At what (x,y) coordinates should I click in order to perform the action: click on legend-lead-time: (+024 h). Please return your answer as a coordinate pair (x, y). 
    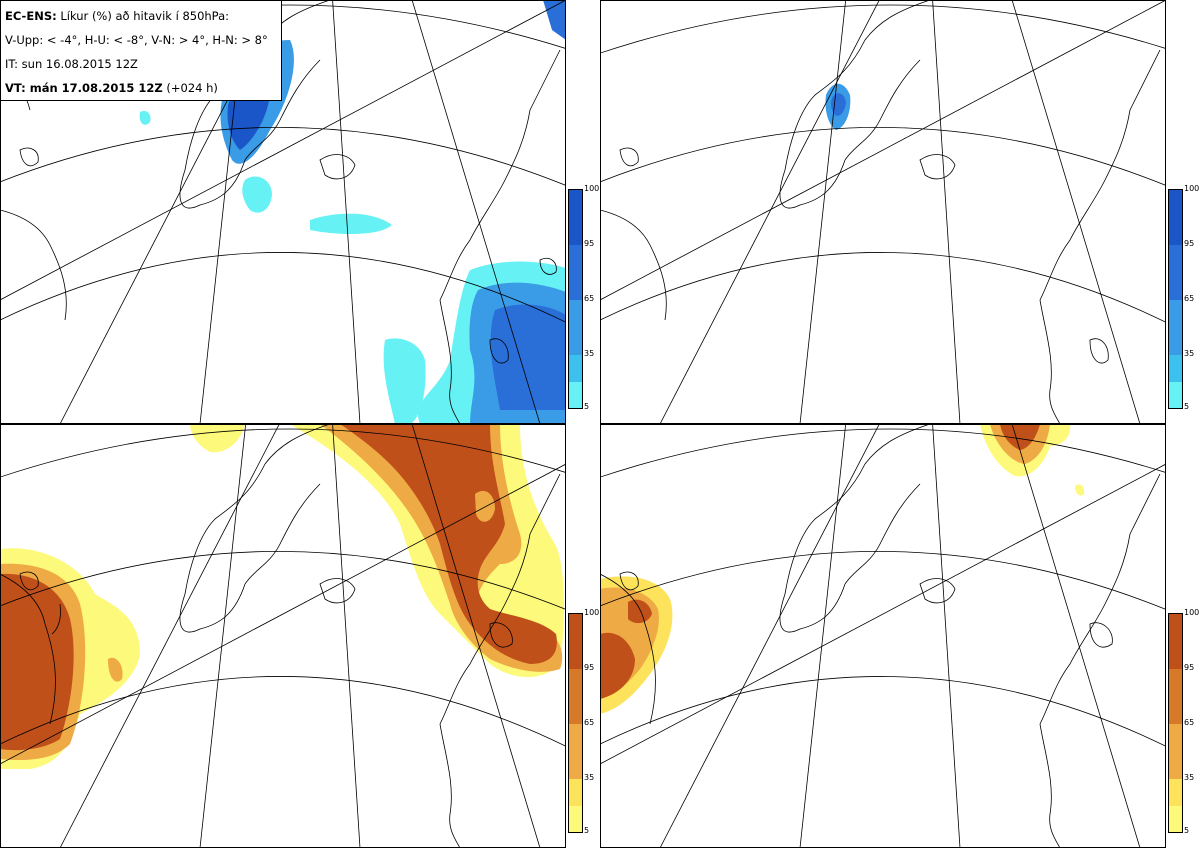
    Looking at the image, I should click on (192, 88).